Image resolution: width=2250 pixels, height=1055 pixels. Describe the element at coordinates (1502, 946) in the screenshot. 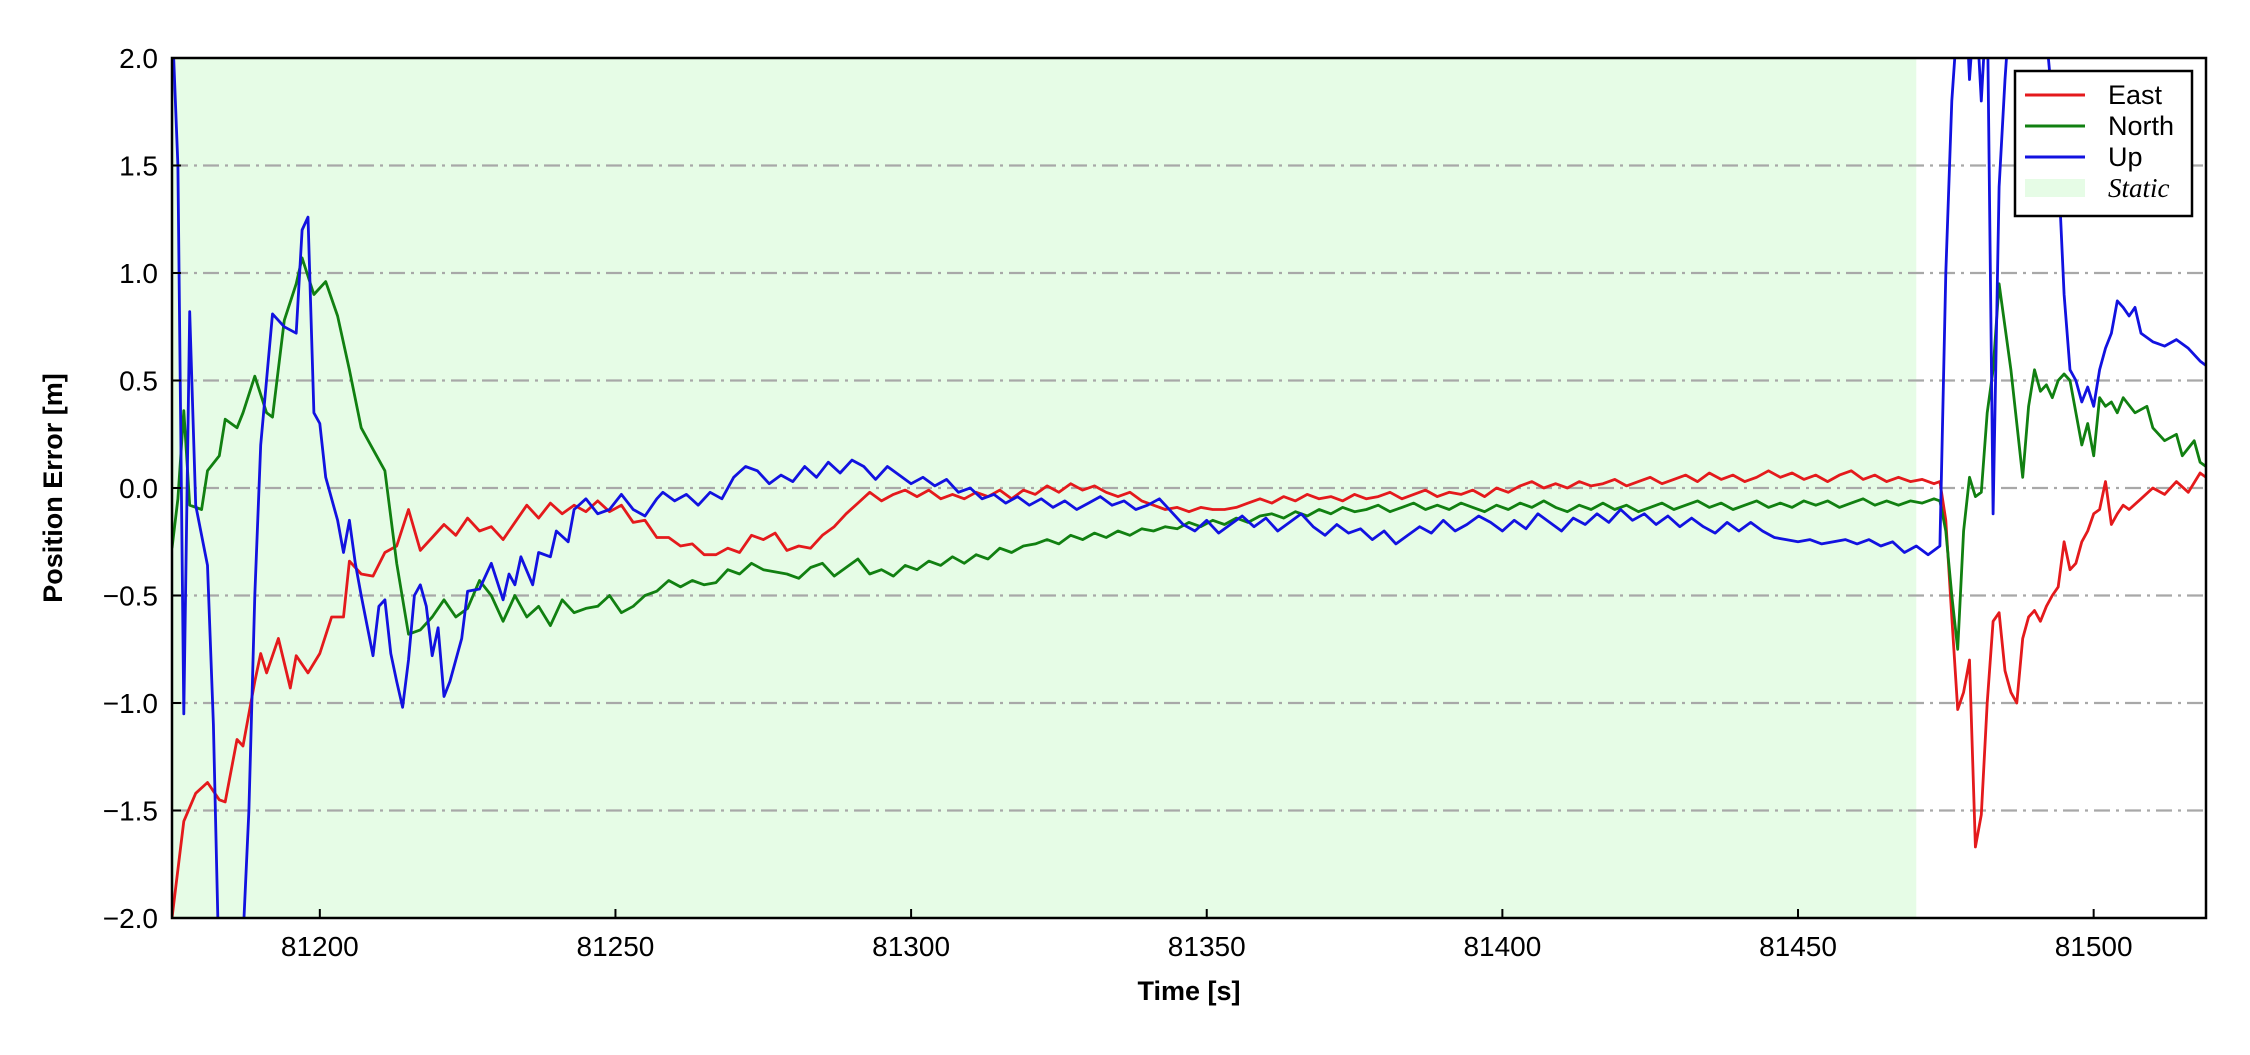

I see `x-tick-label: 81400` at that location.